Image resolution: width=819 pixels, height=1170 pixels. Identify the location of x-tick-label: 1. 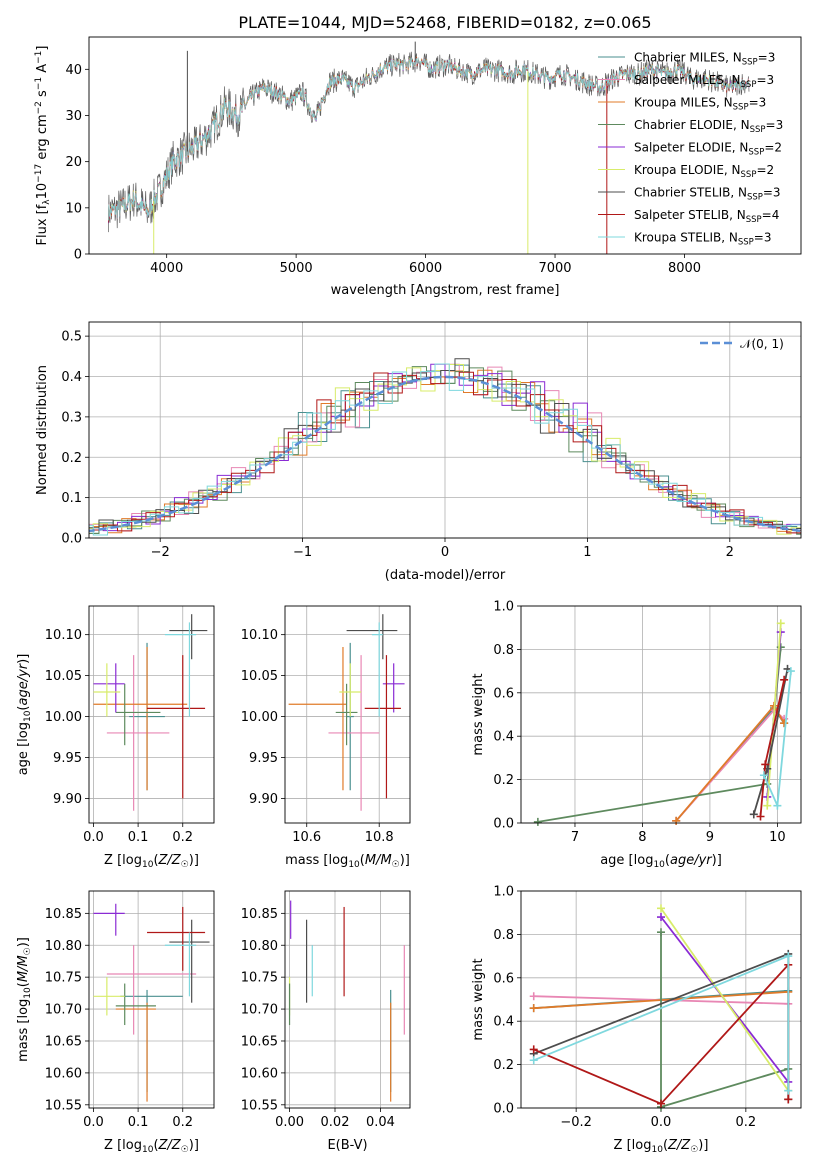
(587, 552).